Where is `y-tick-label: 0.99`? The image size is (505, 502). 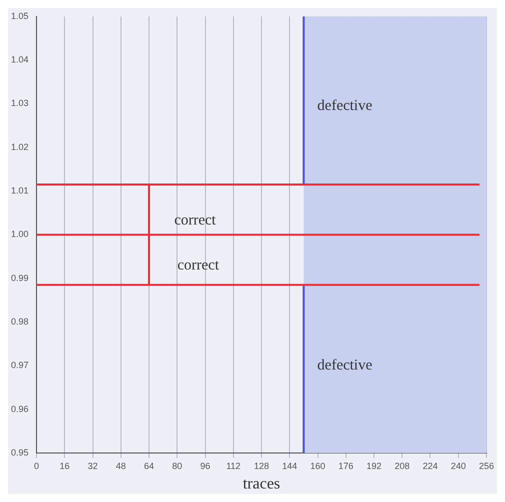
y-tick-label: 0.99 is located at coordinates (19, 277).